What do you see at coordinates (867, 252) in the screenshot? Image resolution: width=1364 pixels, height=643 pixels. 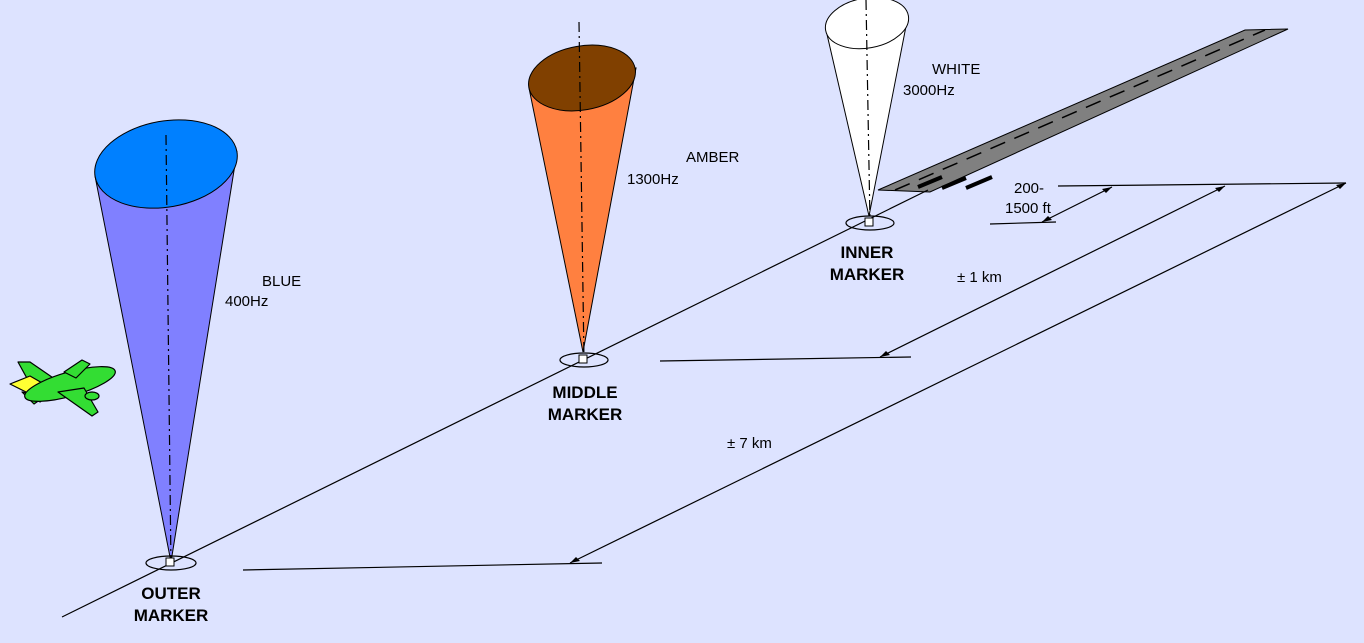 I see `inner-marker-name: INNER` at bounding box center [867, 252].